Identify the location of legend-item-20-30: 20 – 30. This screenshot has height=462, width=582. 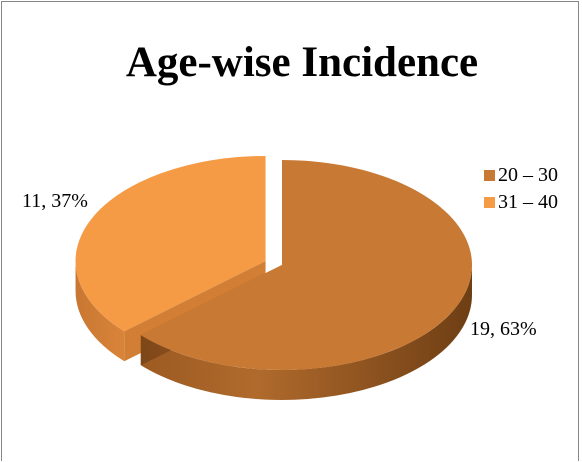
(521, 175).